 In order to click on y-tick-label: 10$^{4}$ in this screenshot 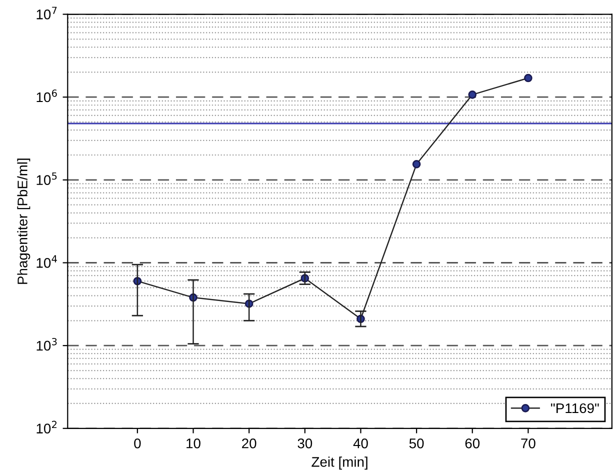, I will do `click(46, 261)`.